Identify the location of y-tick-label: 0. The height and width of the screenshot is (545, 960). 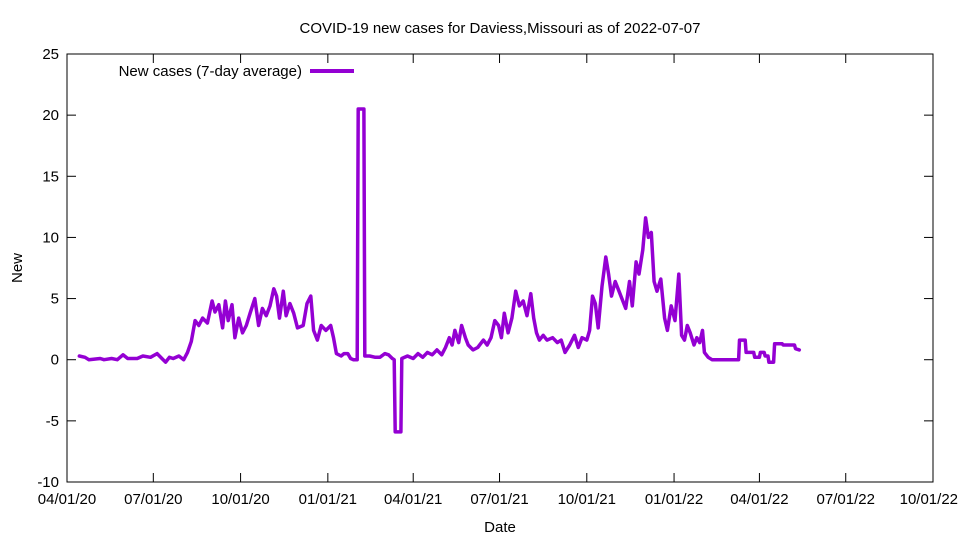
(55, 360).